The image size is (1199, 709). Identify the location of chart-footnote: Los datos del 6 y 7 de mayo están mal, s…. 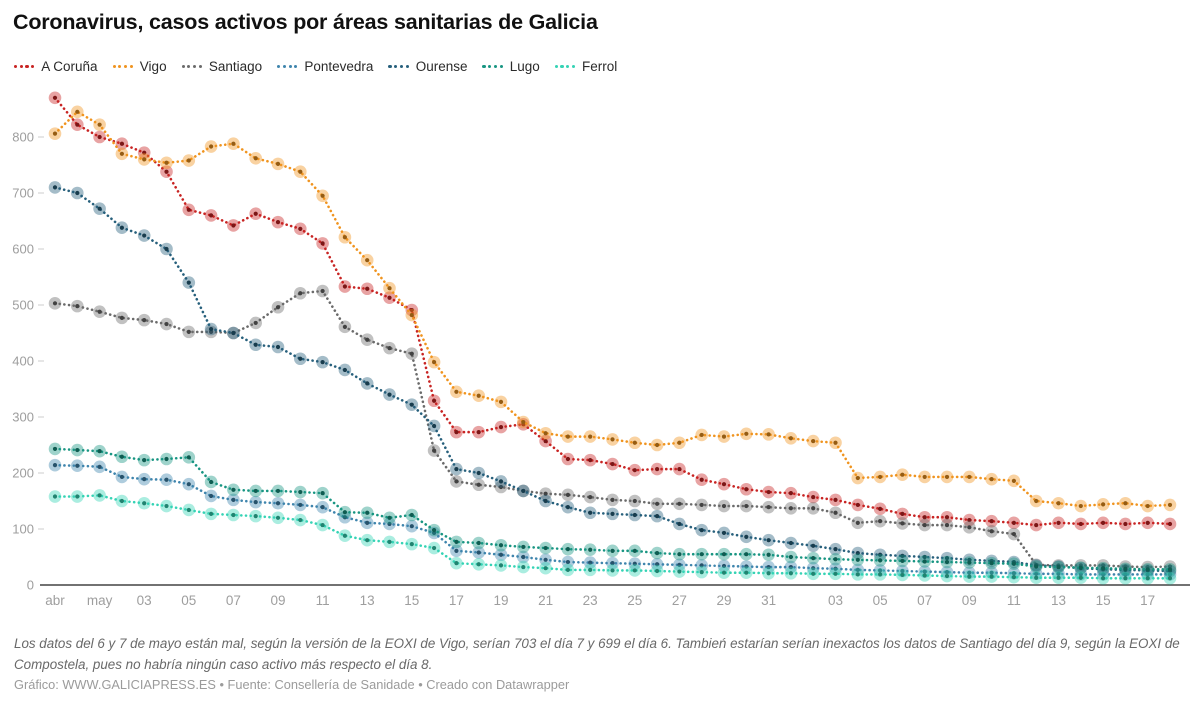
(597, 654).